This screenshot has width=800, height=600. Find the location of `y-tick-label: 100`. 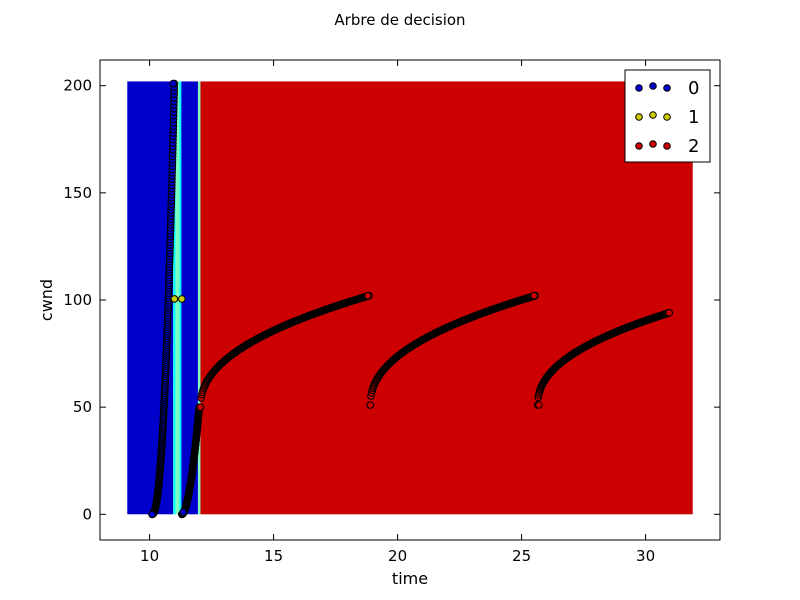

y-tick-label: 100 is located at coordinates (77, 300).